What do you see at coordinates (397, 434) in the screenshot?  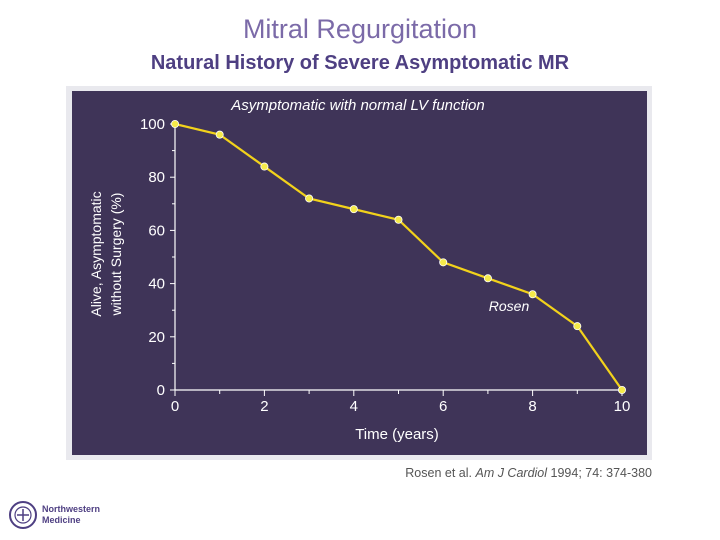 I see `x-axis-label: Time (years)` at bounding box center [397, 434].